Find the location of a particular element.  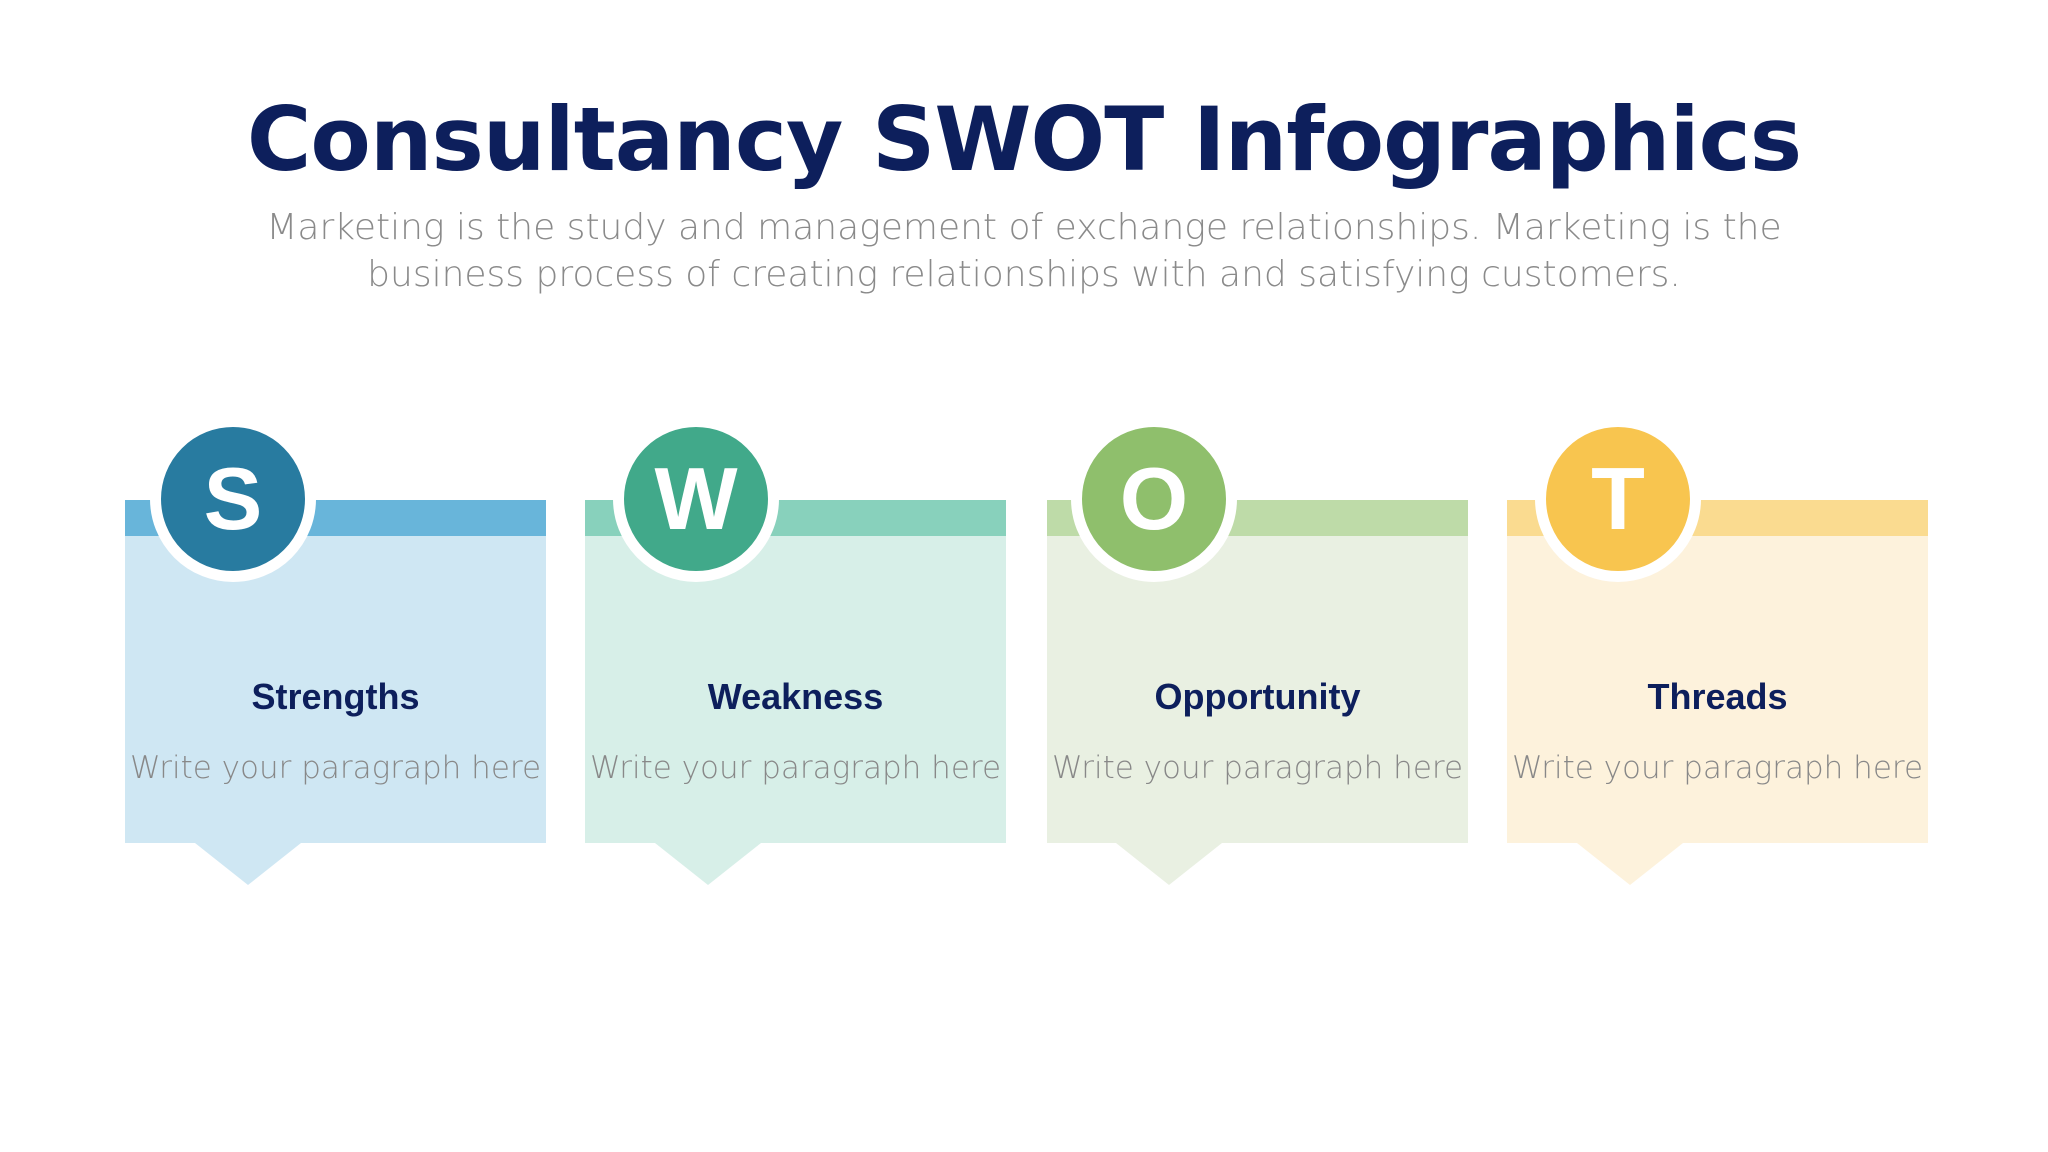

card-body: Threads Write your paragraph here is located at coordinates (1717, 689).